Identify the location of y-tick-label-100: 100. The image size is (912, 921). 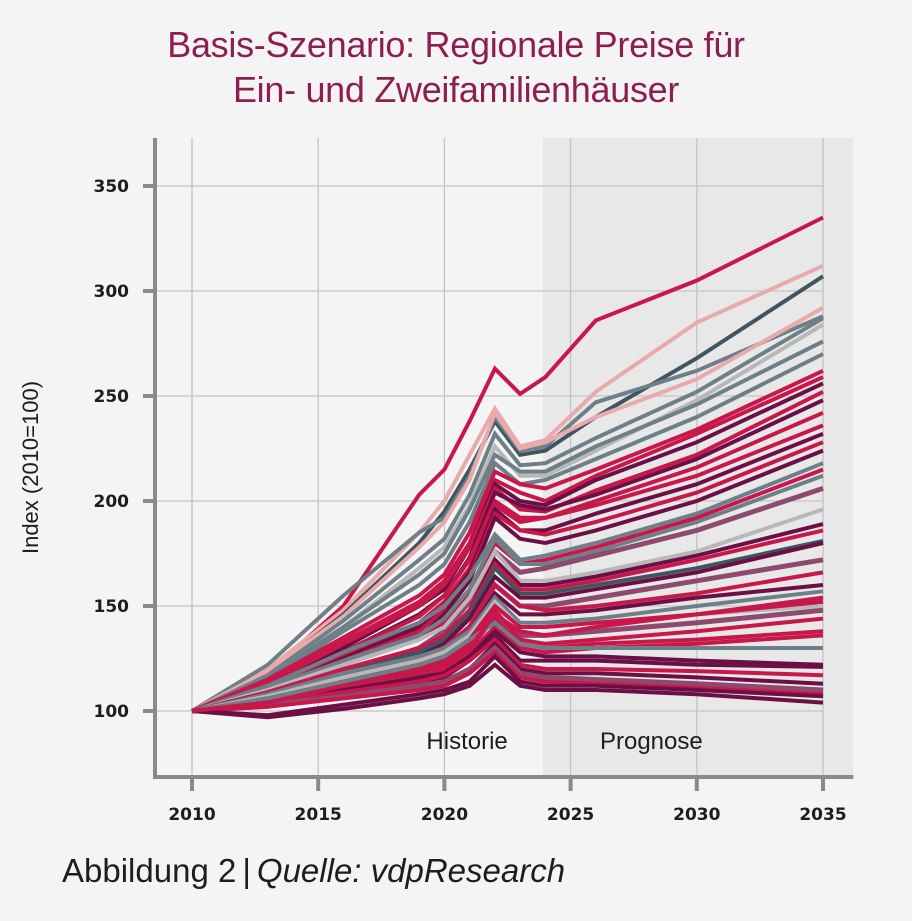
(112, 712).